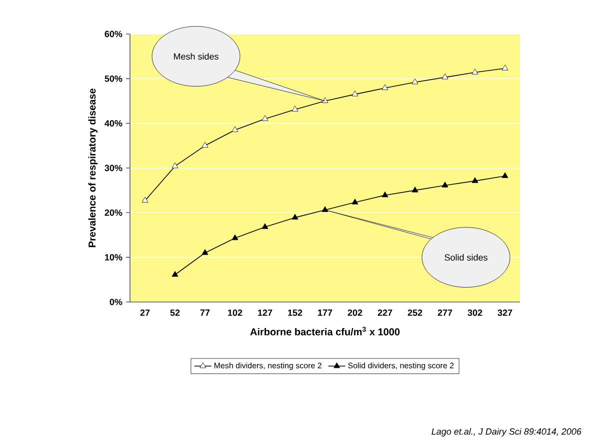  I want to click on x-tick-label: 252, so click(415, 313).